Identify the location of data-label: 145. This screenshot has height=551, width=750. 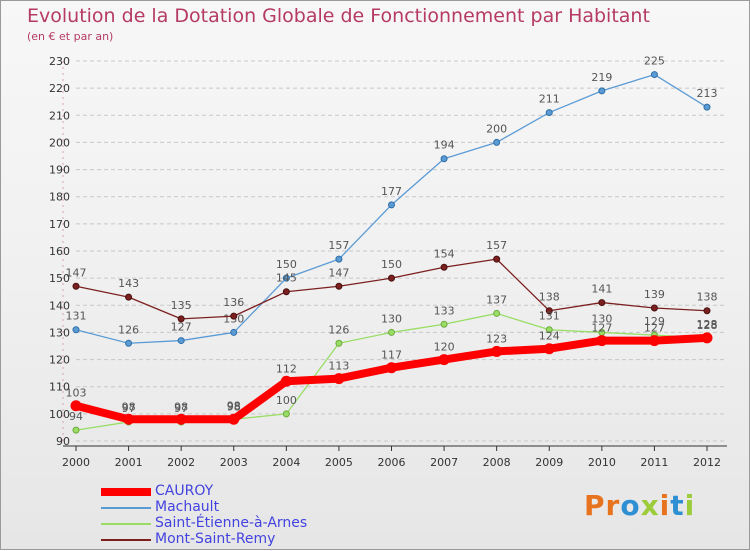
(286, 278).